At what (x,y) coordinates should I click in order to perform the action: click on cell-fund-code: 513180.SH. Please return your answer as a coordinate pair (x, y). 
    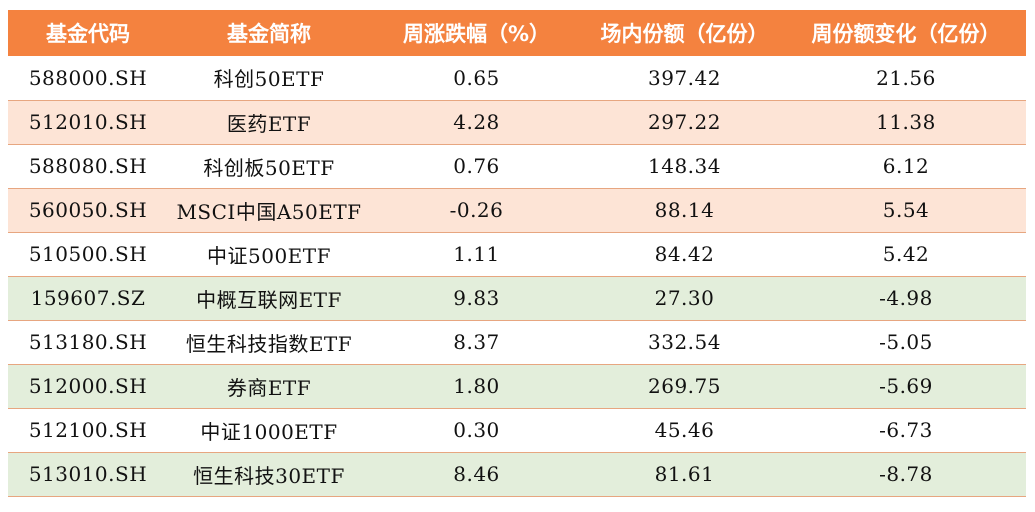
    Looking at the image, I should click on (88, 342).